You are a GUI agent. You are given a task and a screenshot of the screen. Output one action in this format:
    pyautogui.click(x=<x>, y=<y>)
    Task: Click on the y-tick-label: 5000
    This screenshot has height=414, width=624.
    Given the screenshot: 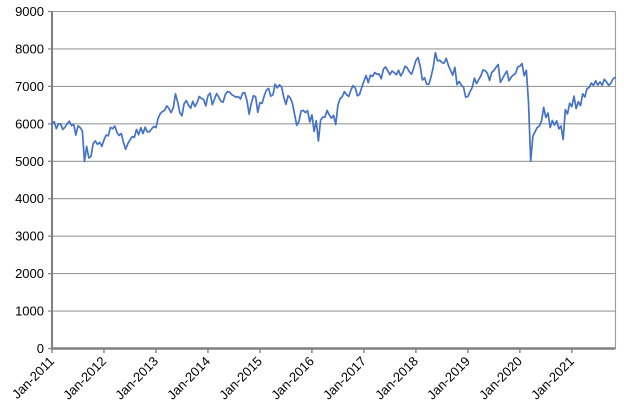 What is the action you would take?
    pyautogui.click(x=29, y=161)
    